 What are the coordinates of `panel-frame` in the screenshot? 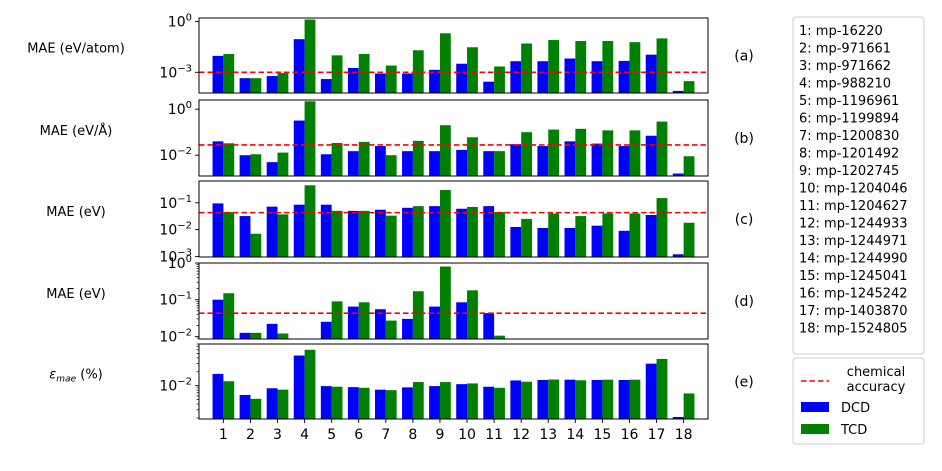 It's located at (453, 219).